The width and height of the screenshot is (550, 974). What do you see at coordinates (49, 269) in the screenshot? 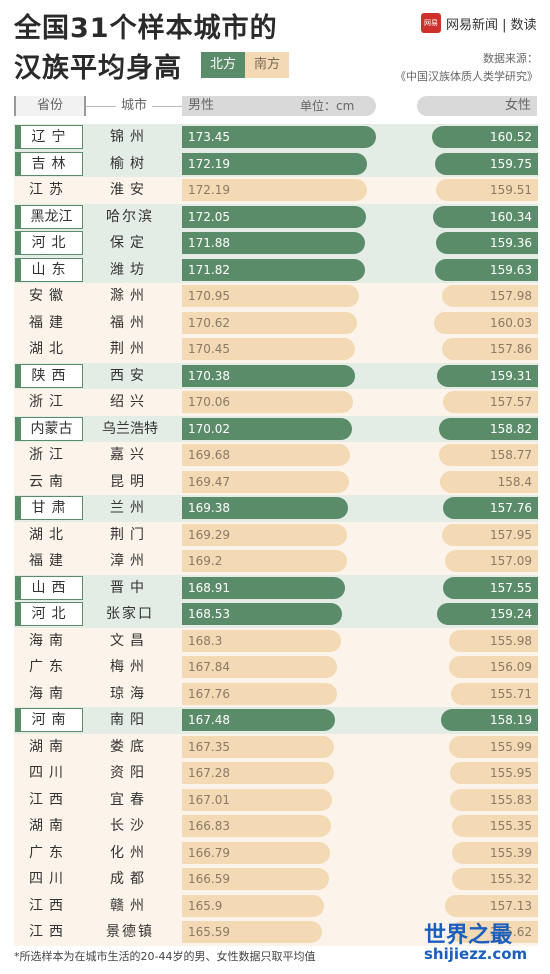
I see `province-label: 山东` at bounding box center [49, 269].